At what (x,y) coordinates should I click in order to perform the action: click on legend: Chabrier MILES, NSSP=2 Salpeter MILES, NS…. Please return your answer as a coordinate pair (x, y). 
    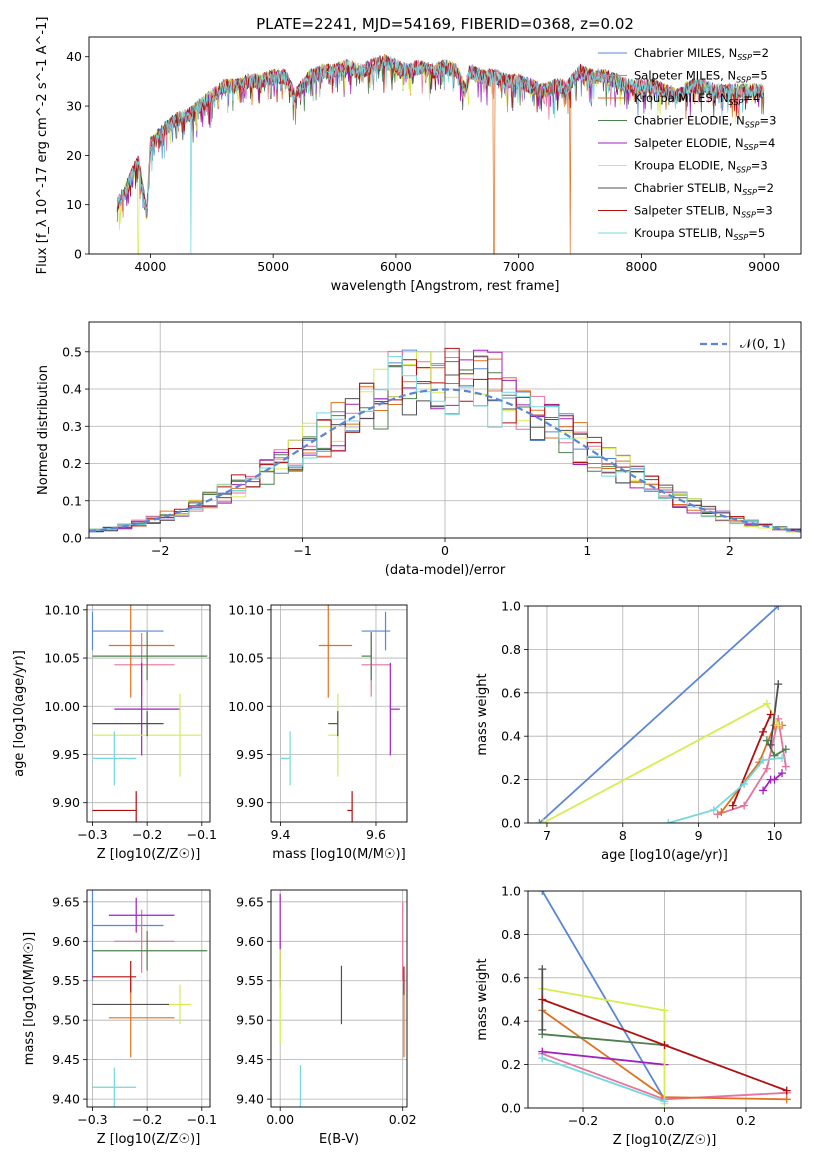
    Looking at the image, I should click on (687, 144).